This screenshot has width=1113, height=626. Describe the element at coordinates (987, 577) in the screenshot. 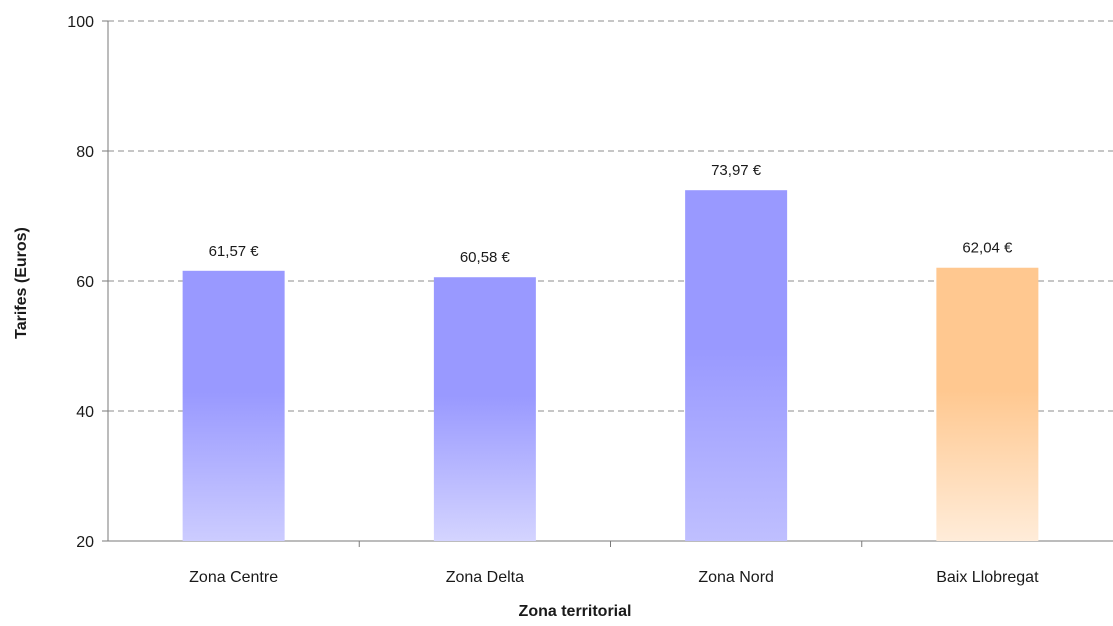

I see `x-tick-label: Baix Llobregat` at that location.